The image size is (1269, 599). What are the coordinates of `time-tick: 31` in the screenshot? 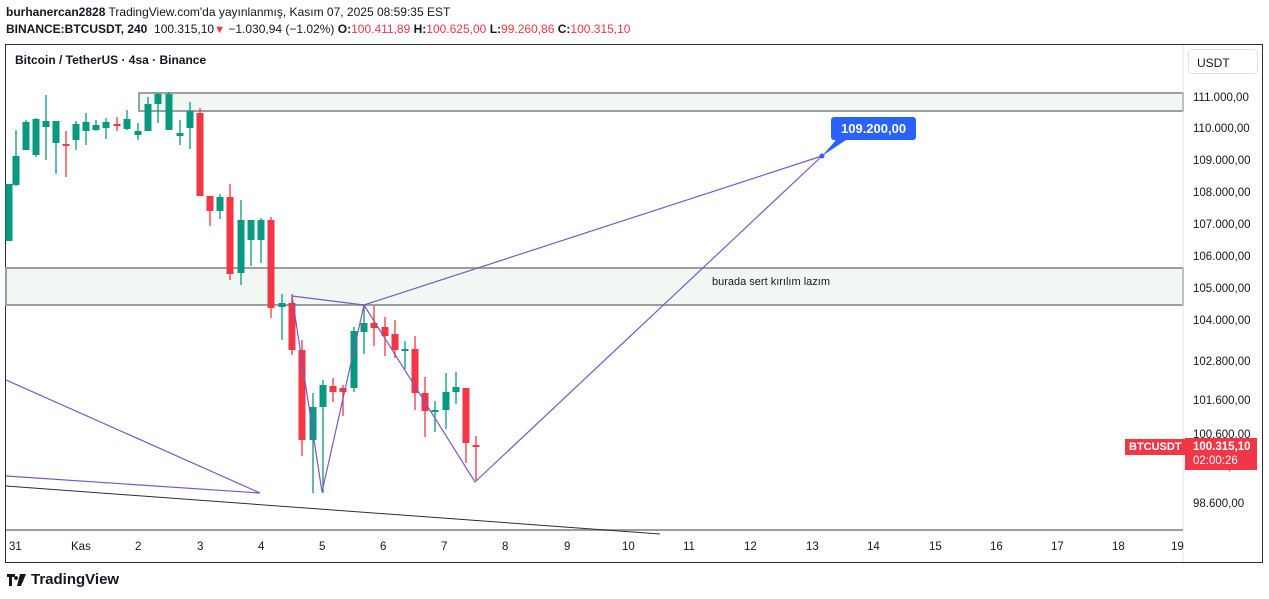 It's located at (15, 547).